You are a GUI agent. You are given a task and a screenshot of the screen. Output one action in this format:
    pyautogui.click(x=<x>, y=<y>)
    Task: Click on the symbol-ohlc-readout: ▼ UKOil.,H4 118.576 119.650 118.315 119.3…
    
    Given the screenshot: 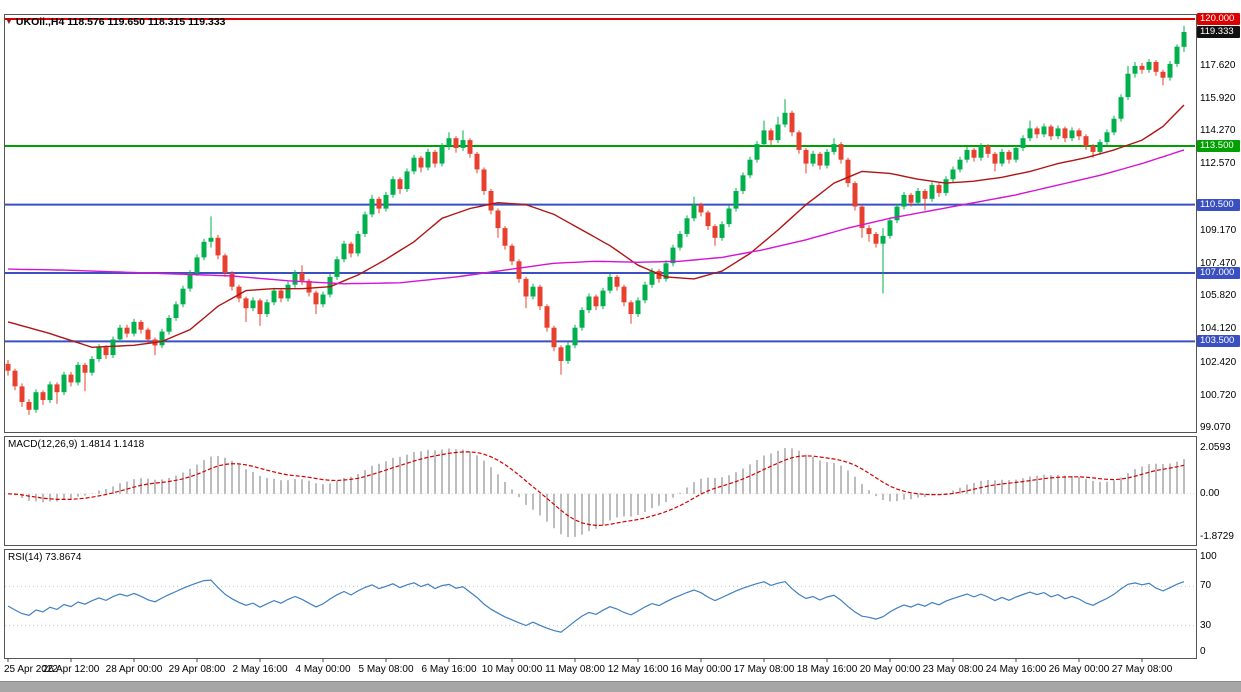 What is the action you would take?
    pyautogui.click(x=115, y=22)
    